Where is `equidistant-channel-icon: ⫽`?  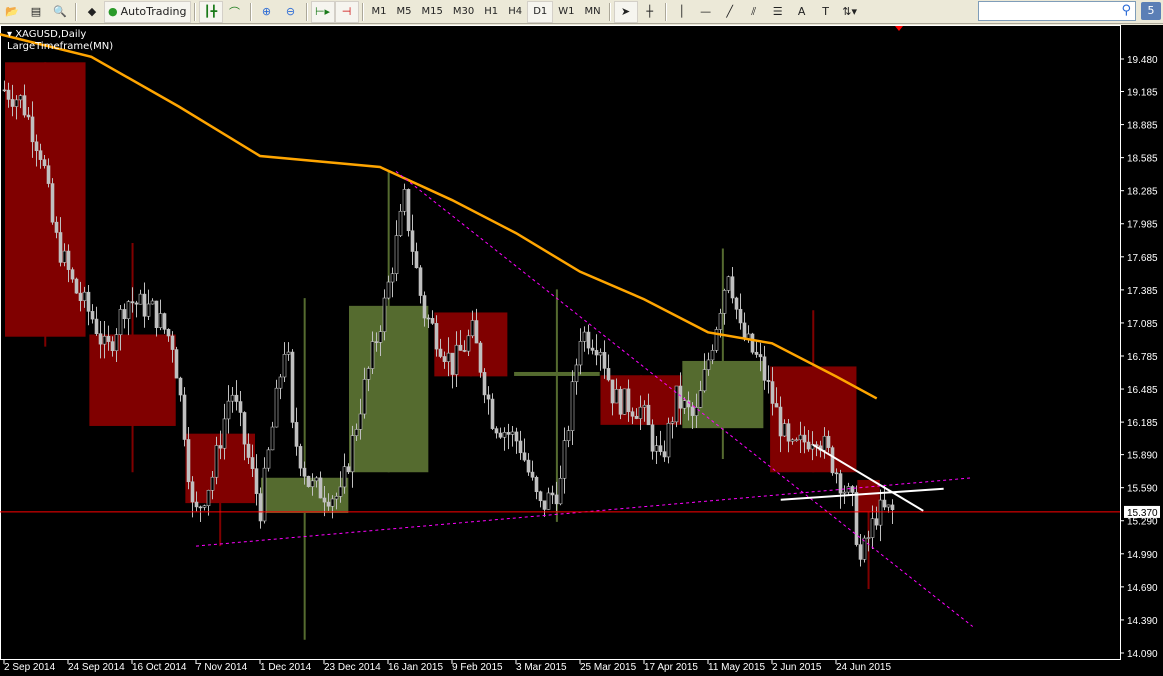 equidistant-channel-icon: ⫽ is located at coordinates (754, 11).